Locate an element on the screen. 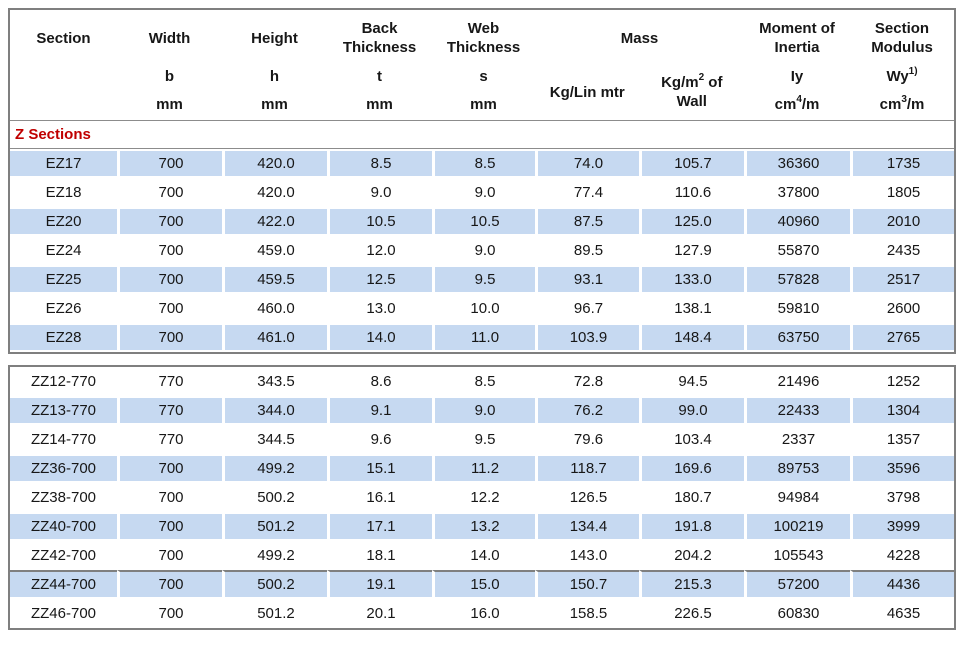 This screenshot has width=960, height=658. section-name-cell: EZ26 is located at coordinates (63, 308).